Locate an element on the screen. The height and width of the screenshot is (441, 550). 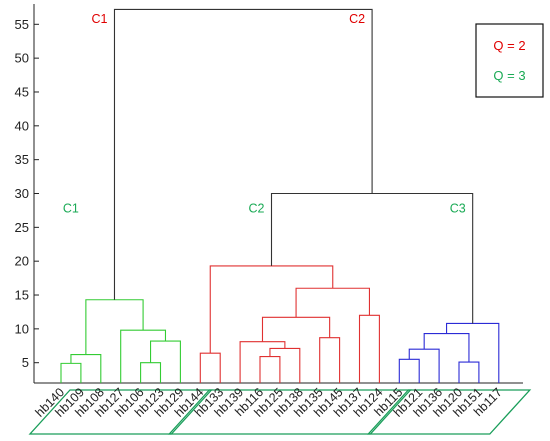
y-tick-label: 25 is located at coordinates (22, 227).